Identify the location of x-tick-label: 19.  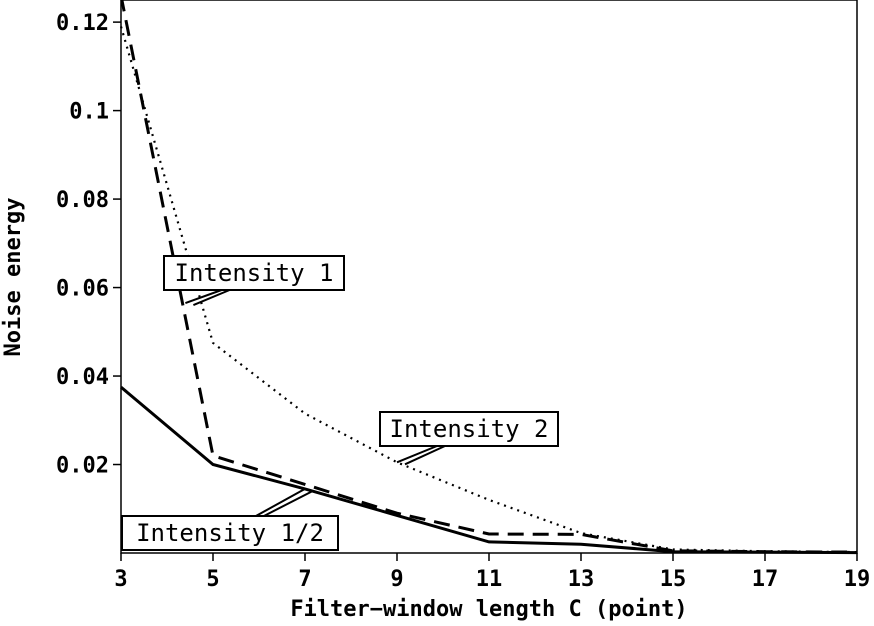
(857, 579).